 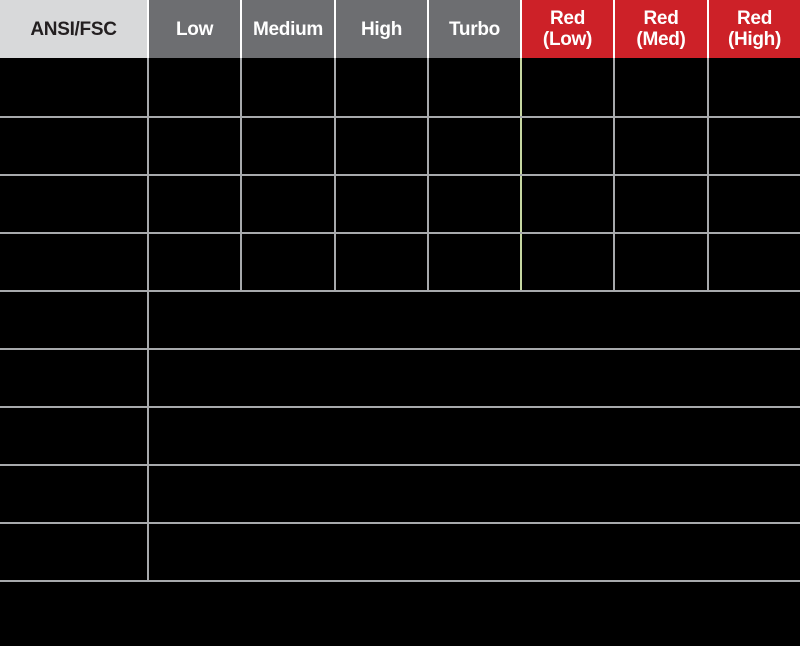 I want to click on header-cell-ansi-fsc: ANSI/FSC, so click(x=73, y=29).